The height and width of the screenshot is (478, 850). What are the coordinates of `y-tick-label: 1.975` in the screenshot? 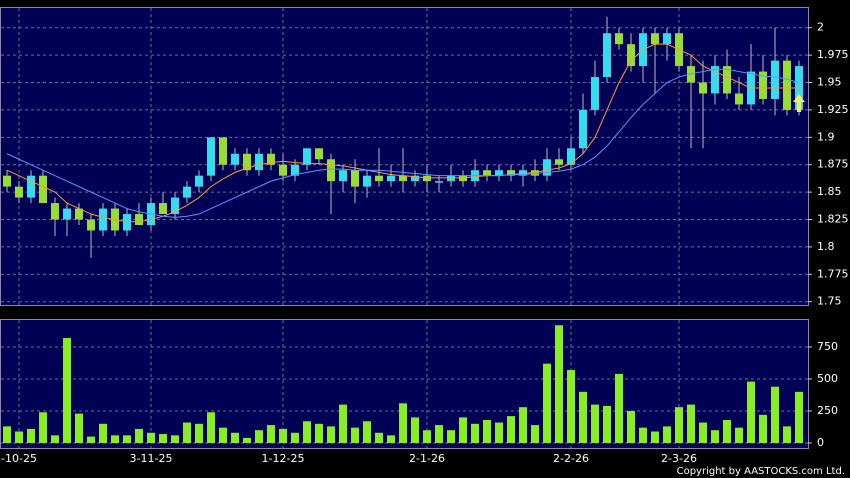 It's located at (833, 54).